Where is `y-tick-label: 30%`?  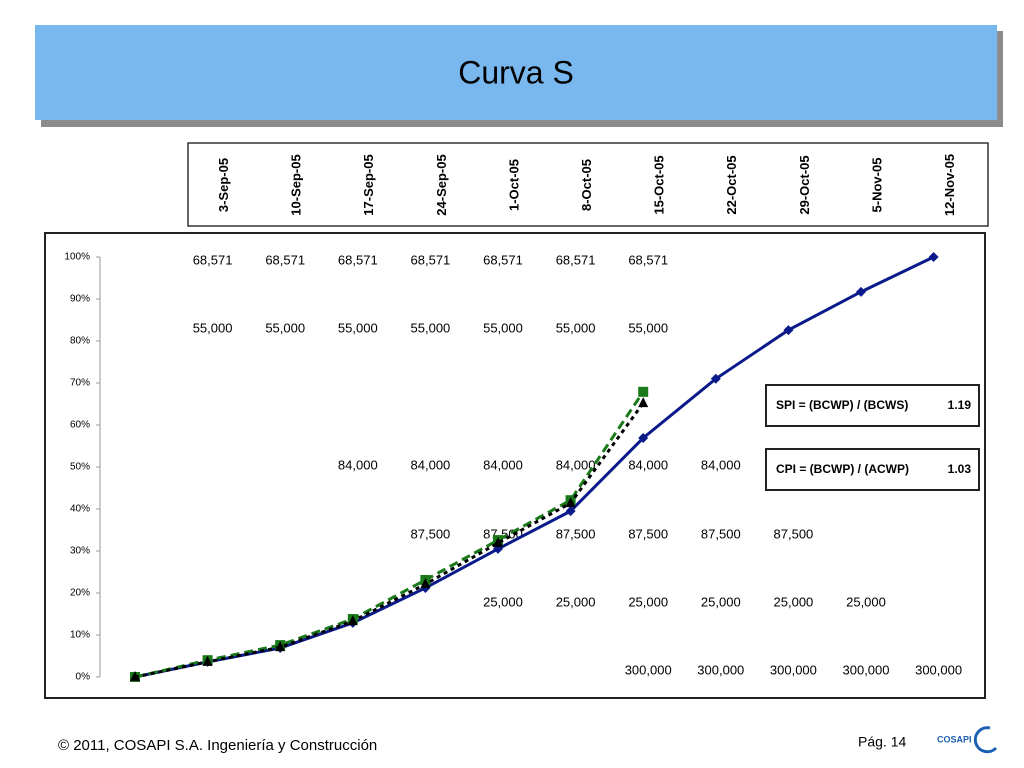 y-tick-label: 30% is located at coordinates (80, 551).